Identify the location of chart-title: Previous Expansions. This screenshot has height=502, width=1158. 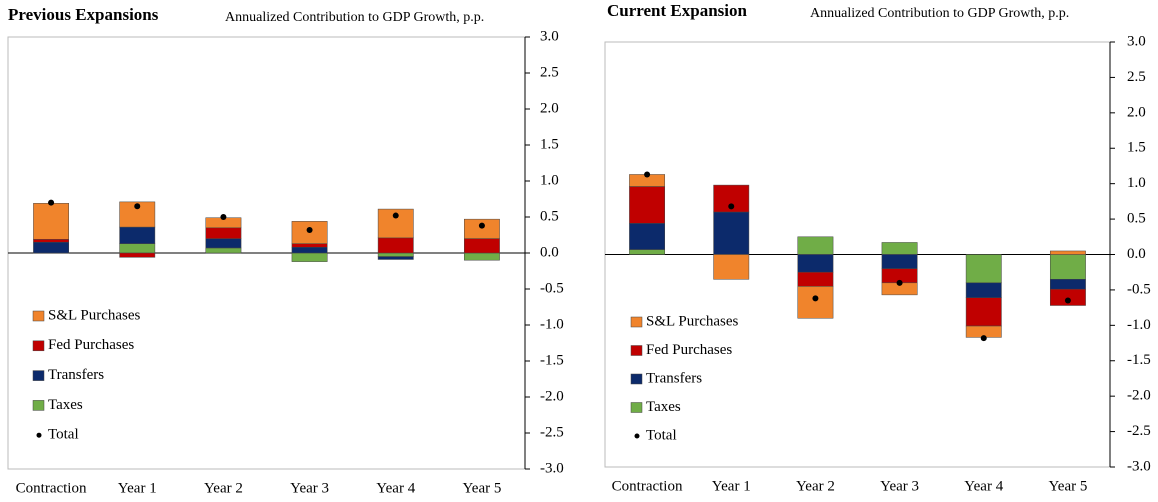
(83, 14).